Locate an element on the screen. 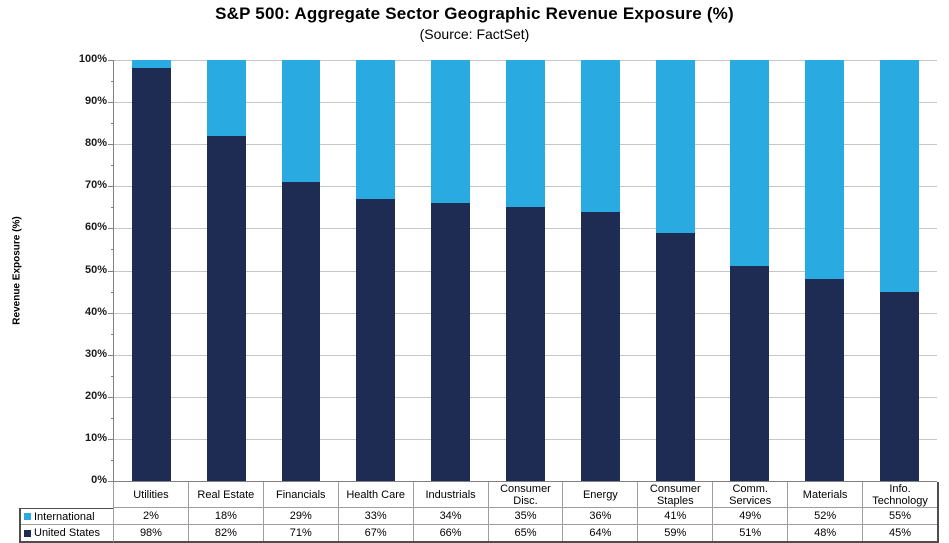  category-label: Info. Technology is located at coordinates (900, 494).